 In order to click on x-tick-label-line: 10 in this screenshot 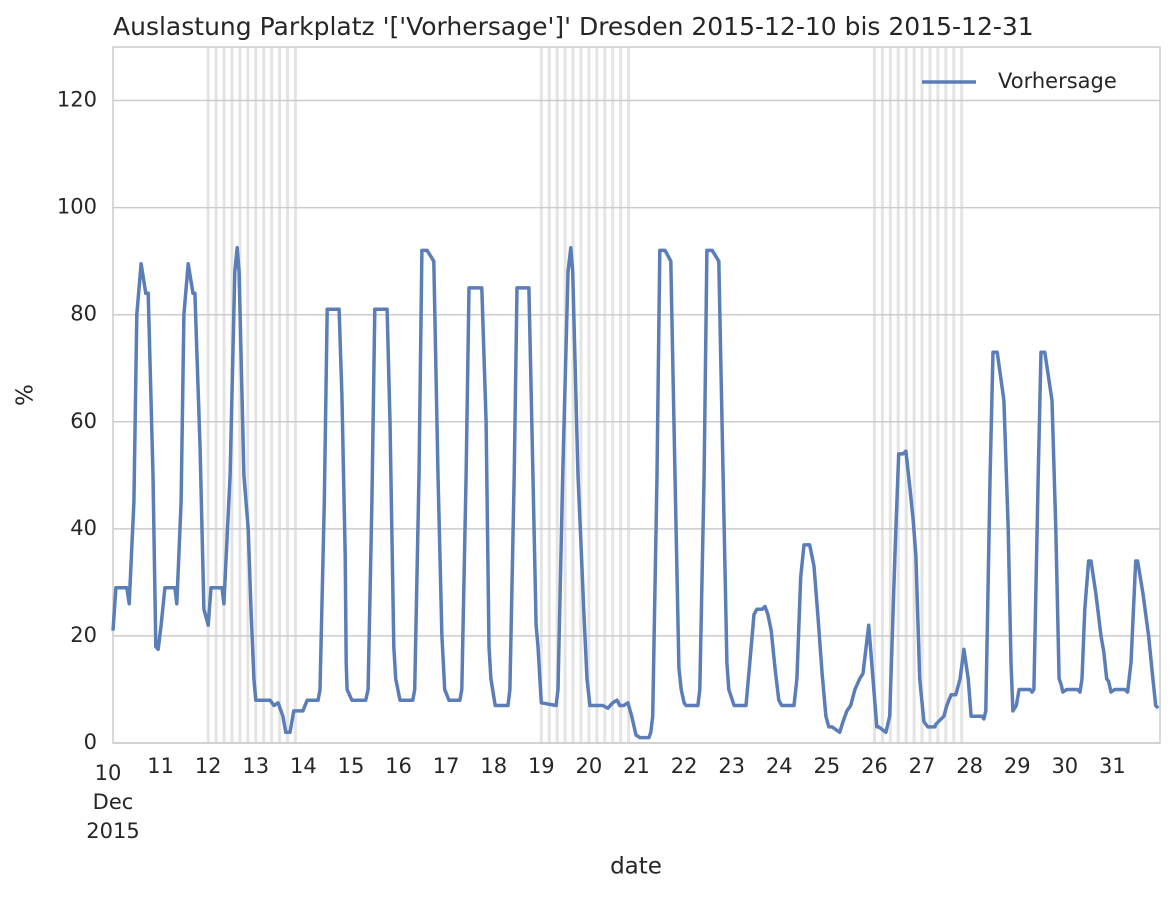, I will do `click(108, 773)`.